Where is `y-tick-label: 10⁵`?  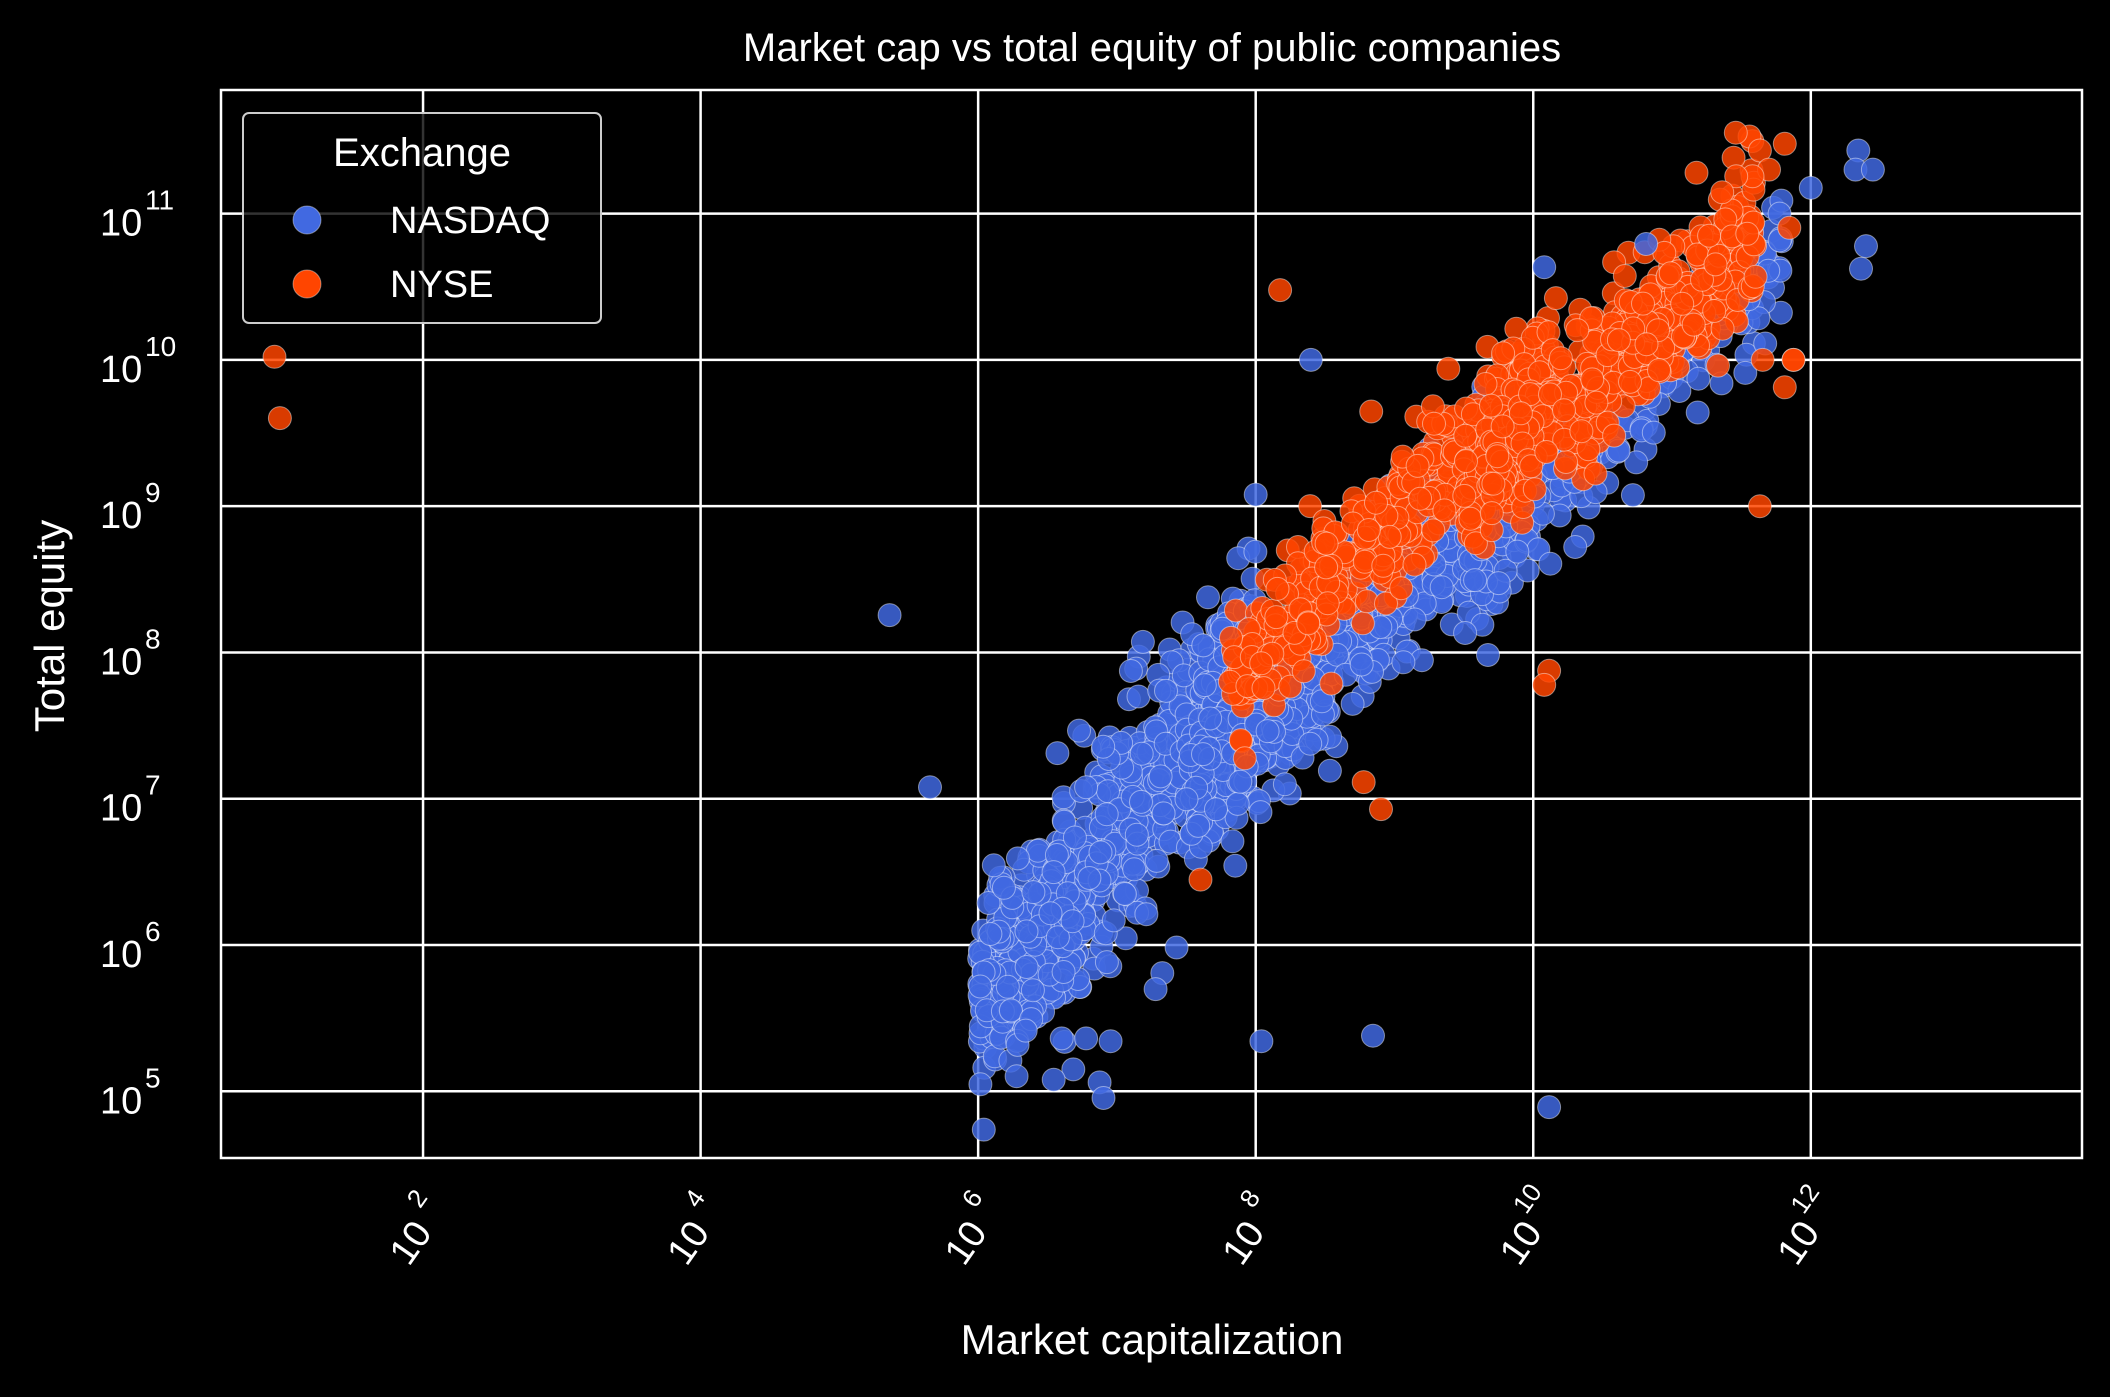 y-tick-label: 10⁵ is located at coordinates (130, 1092).